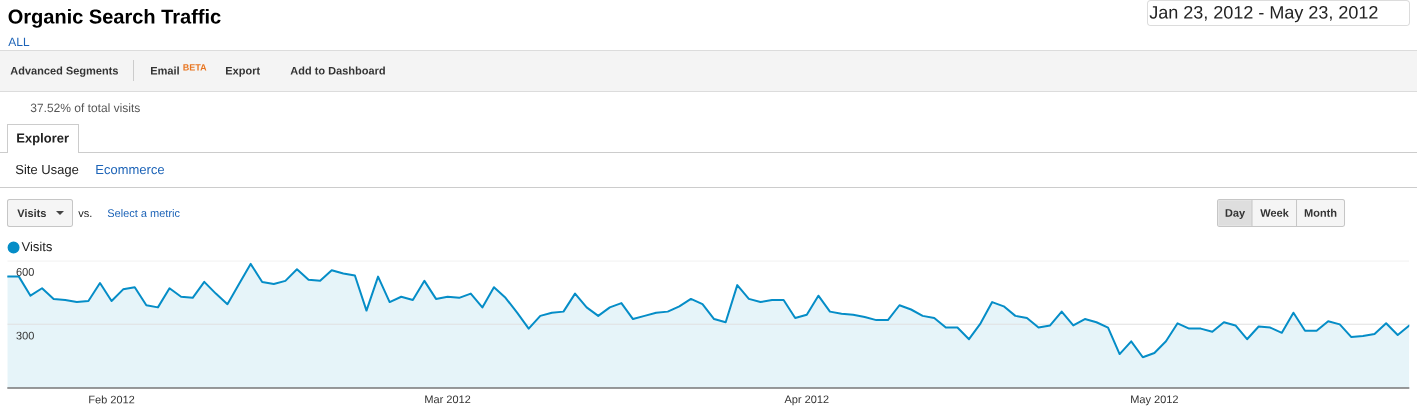 The width and height of the screenshot is (1417, 407). What do you see at coordinates (25, 272) in the screenshot?
I see `y-tick-label: 600` at bounding box center [25, 272].